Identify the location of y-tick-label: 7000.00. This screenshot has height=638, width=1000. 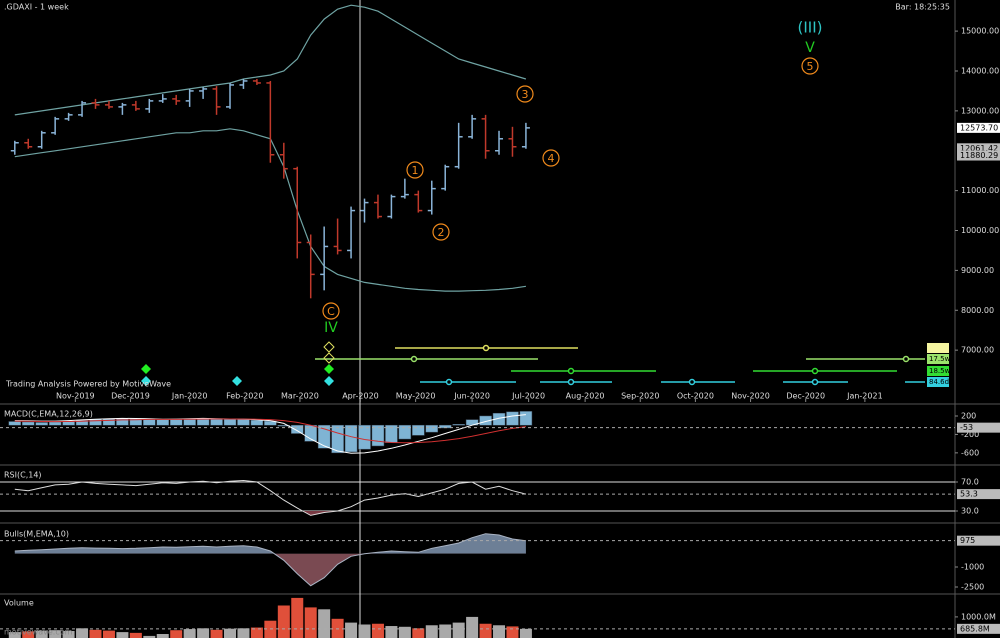
(977, 350).